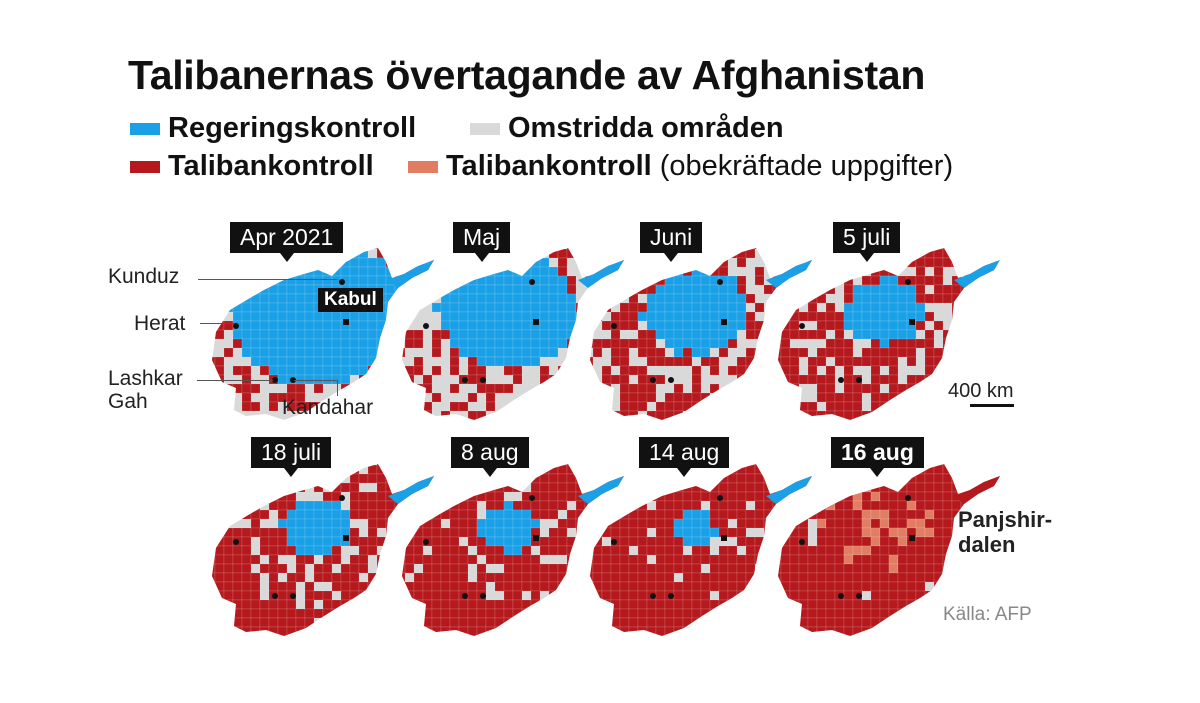 Image resolution: width=1200 pixels, height=703 pixels. Describe the element at coordinates (271, 166) in the screenshot. I see `legend-label-taliban: Talibankontroll` at that location.